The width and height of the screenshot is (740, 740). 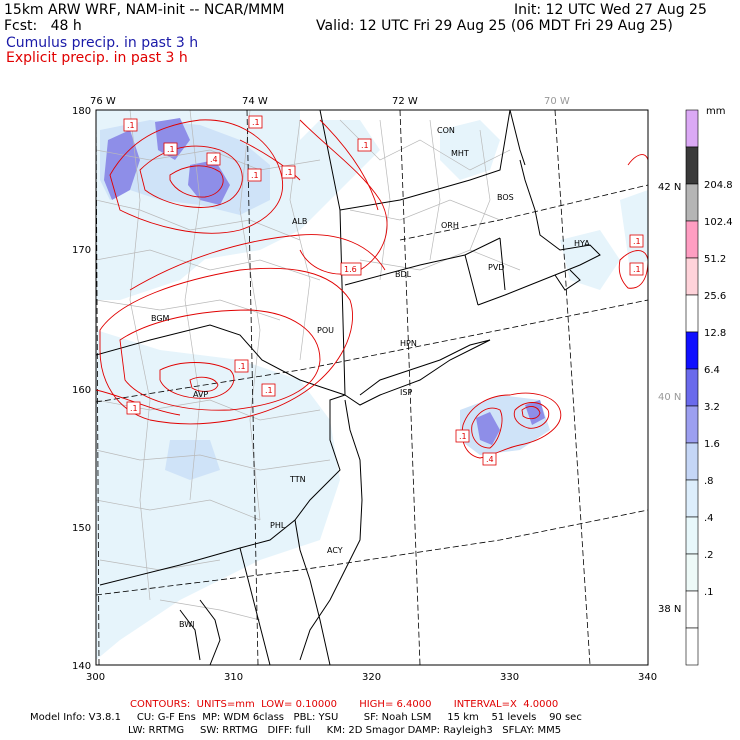 What do you see at coordinates (505, 197) in the screenshot?
I see `station-label: BOS` at bounding box center [505, 197].